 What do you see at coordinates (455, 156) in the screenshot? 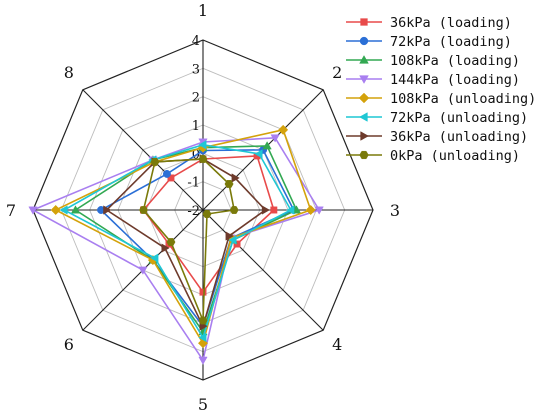
I see `legend-label: 0kPa (unloading)` at bounding box center [455, 156].